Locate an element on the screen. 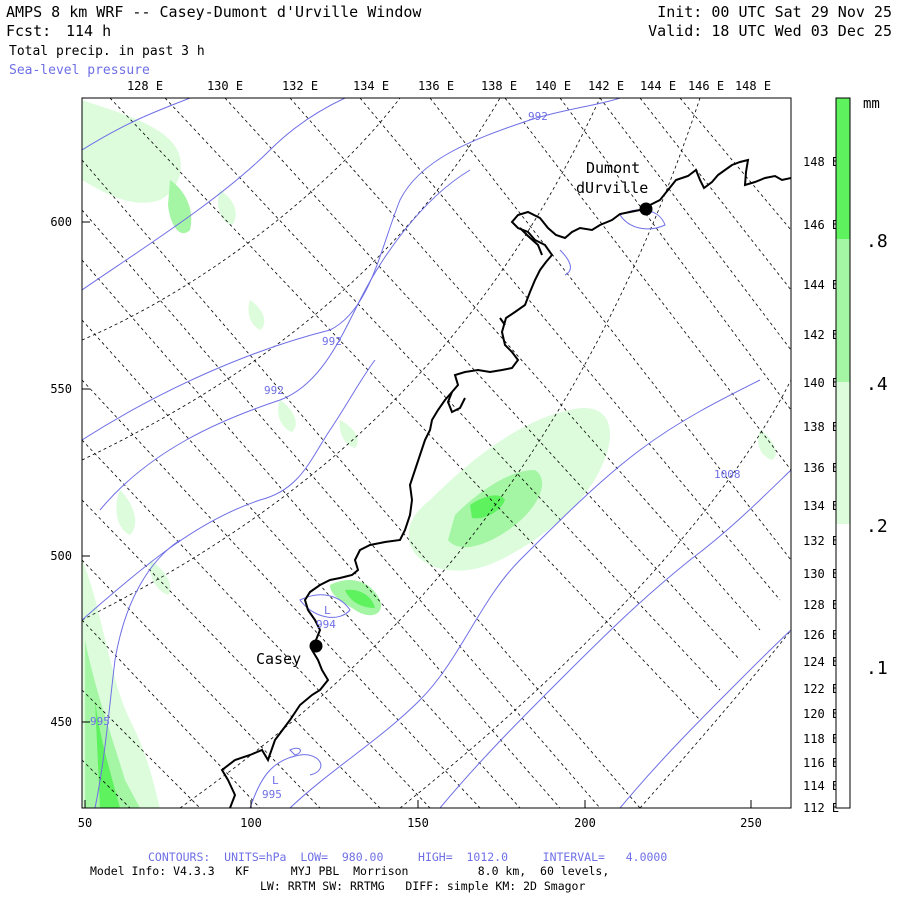  y-tick-label: 500 is located at coordinates (61, 556).